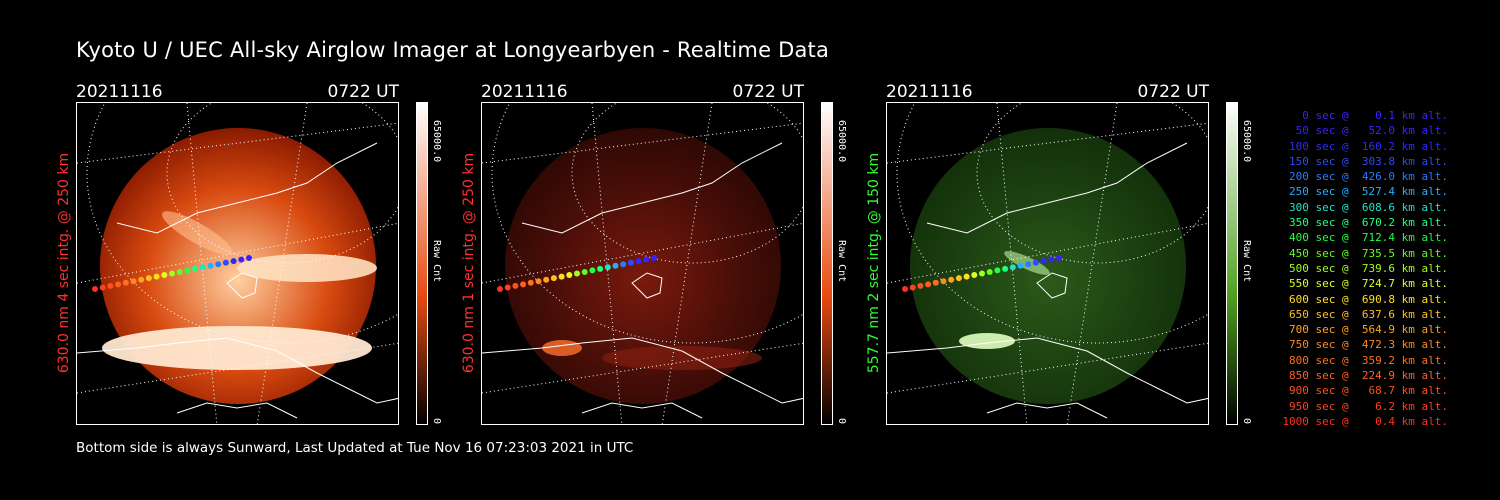  I want to click on legend-entry: 350 sec @ 670.2 km alt., so click(1365, 223).